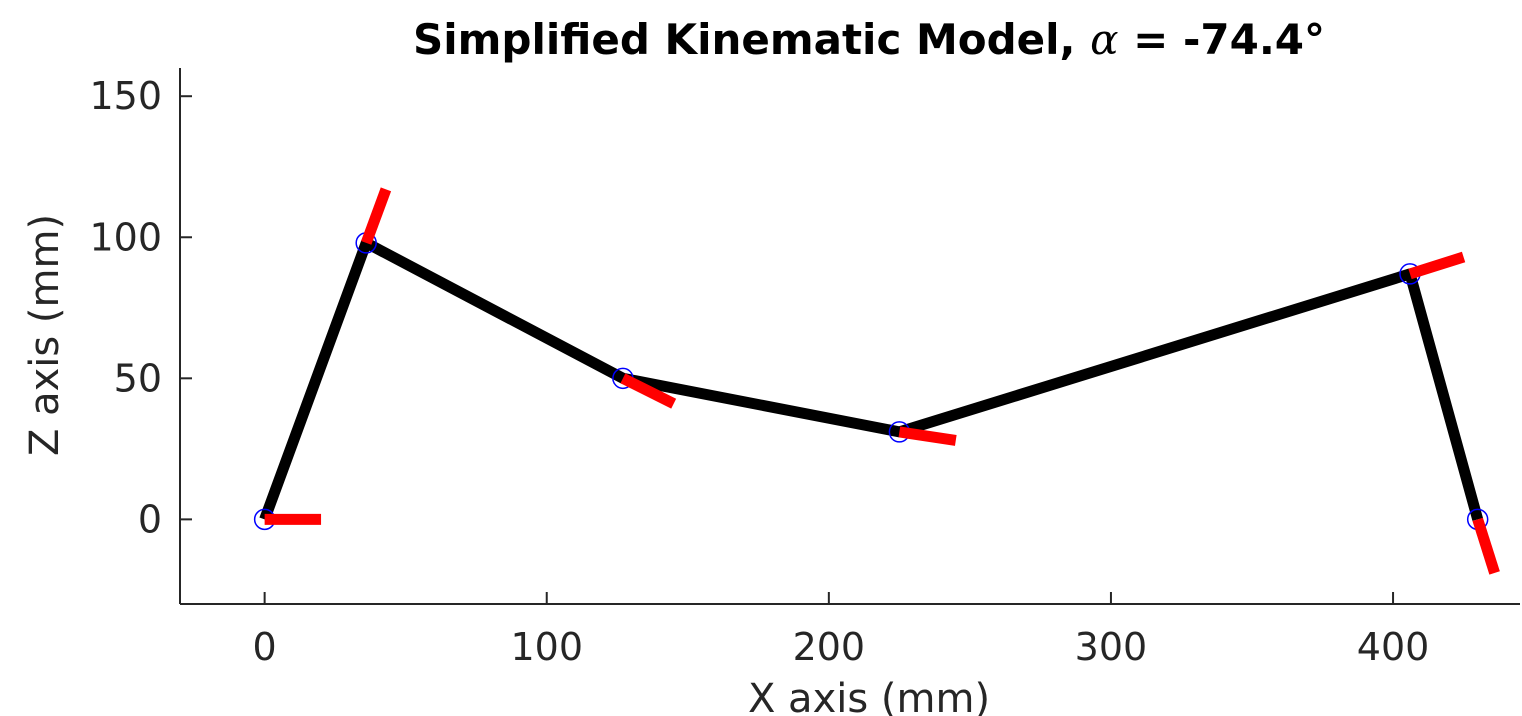 Image resolution: width=1522 pixels, height=716 pixels. I want to click on x-tick-label: 0, so click(265, 647).